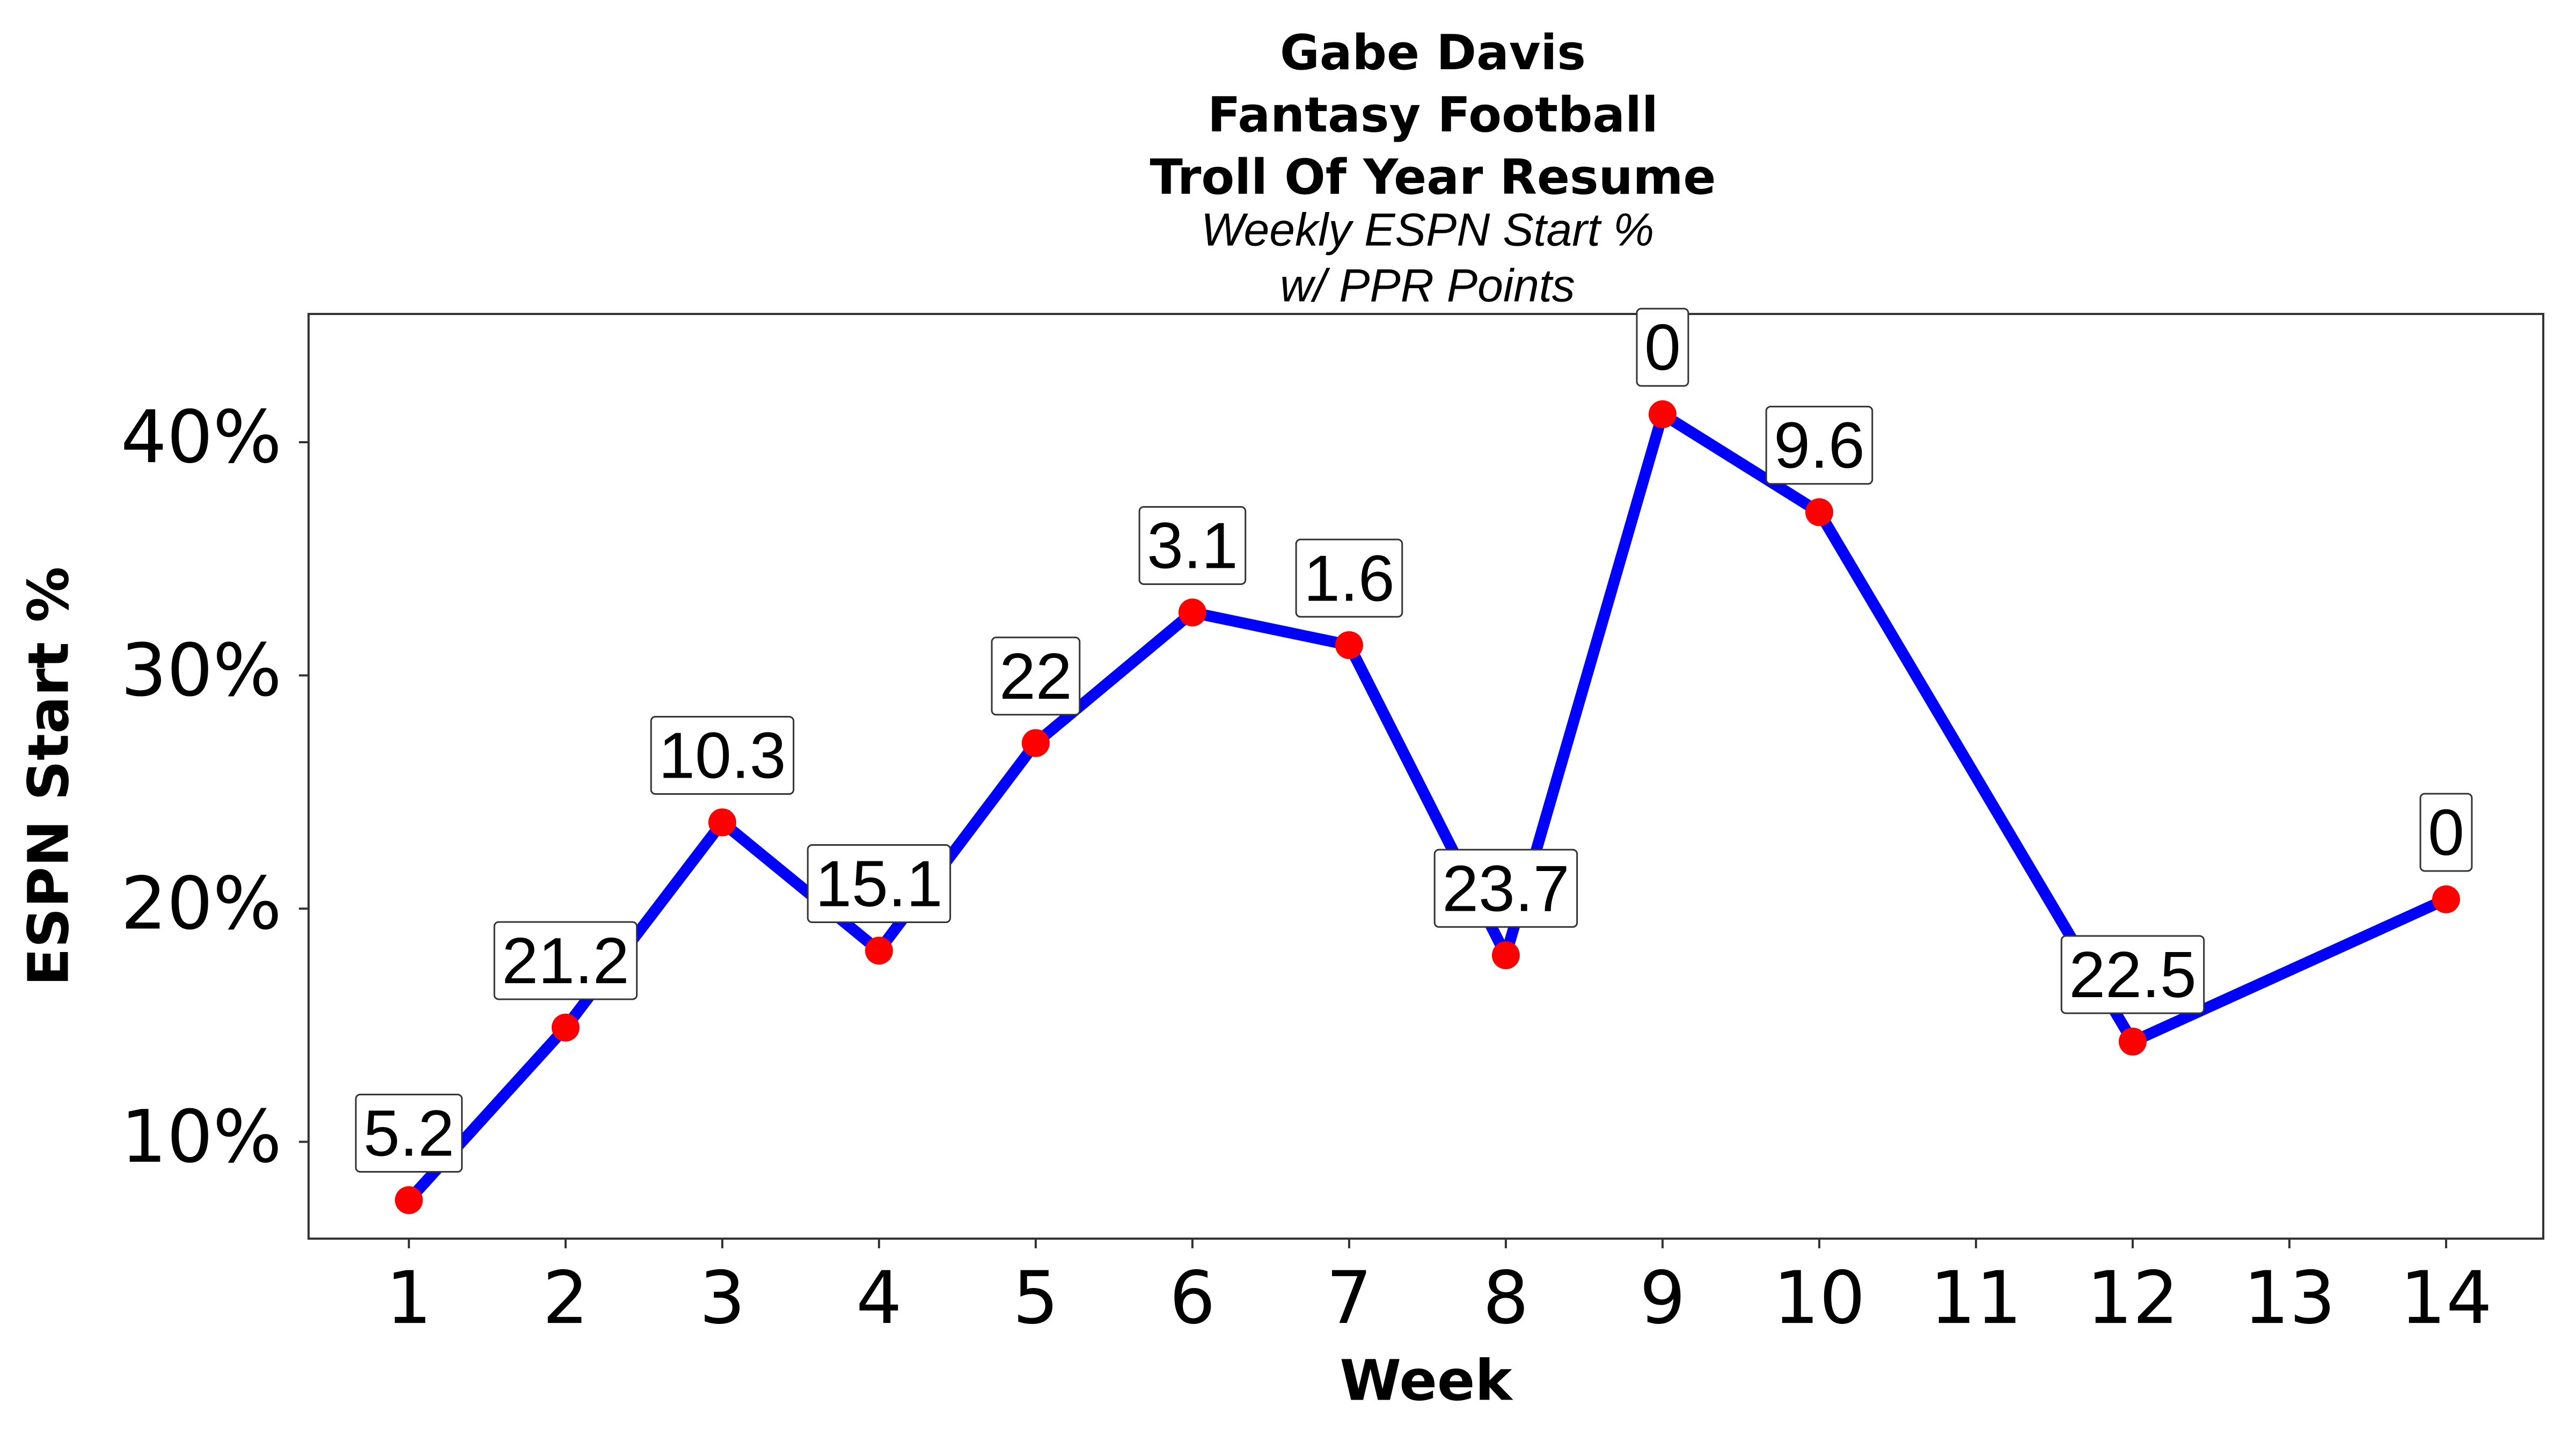 The width and height of the screenshot is (2576, 1449). I want to click on point-label-text: 5.2, so click(409, 1133).